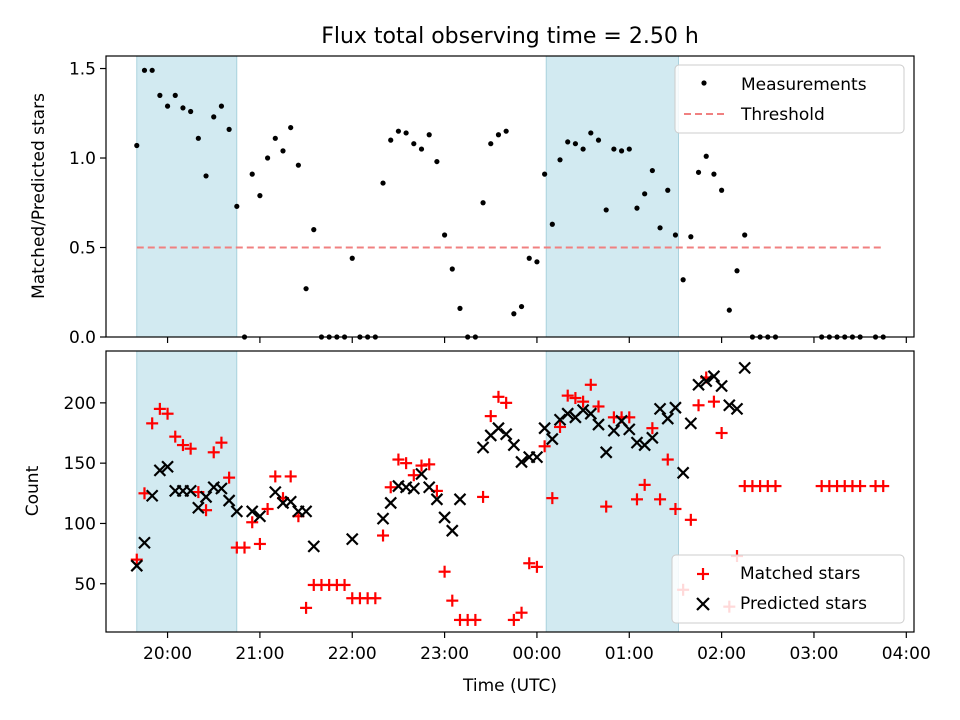 Image resolution: width=960 pixels, height=720 pixels. Describe the element at coordinates (444, 654) in the screenshot. I see `x-tick-label: 23:00` at that location.